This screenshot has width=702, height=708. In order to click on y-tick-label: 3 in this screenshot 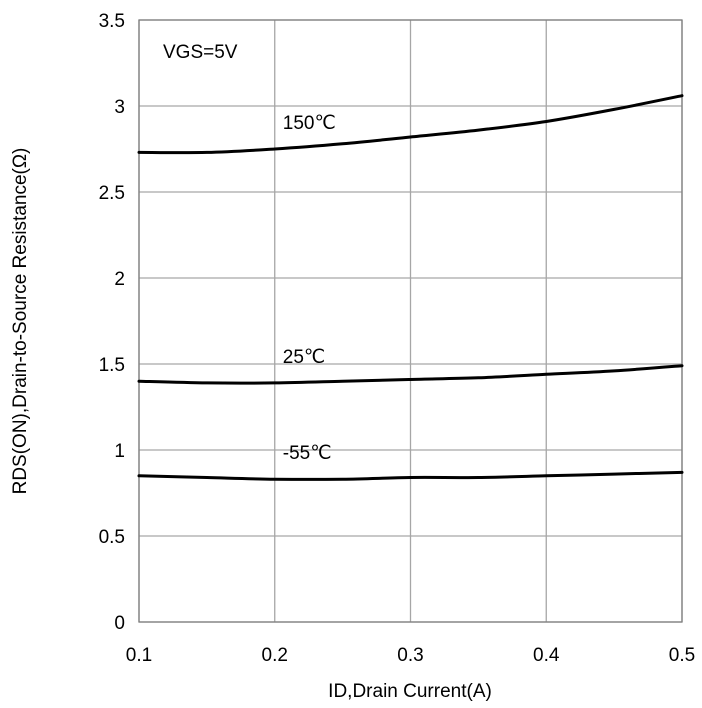, I will do `click(119, 107)`.